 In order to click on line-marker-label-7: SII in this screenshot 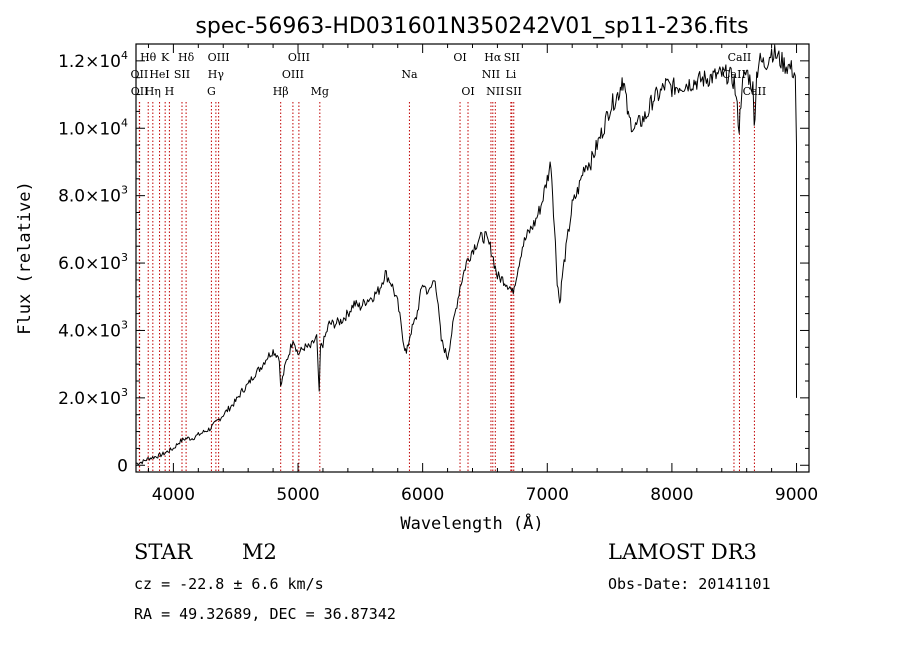, I will do `click(182, 74)`.